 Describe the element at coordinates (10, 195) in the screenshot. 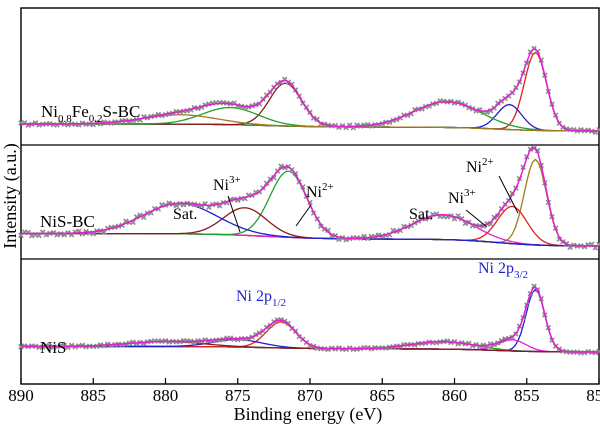

I see `y-axis-title: Intensity (a.u.)` at that location.